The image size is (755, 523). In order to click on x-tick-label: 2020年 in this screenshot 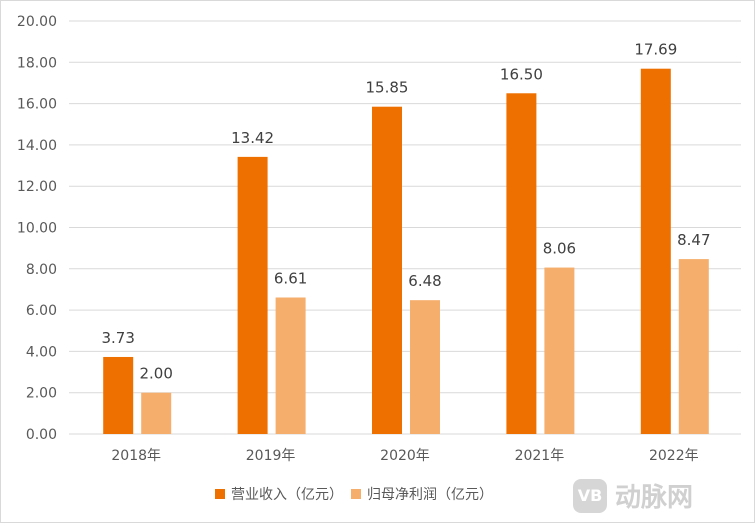, I will do `click(405, 456)`.